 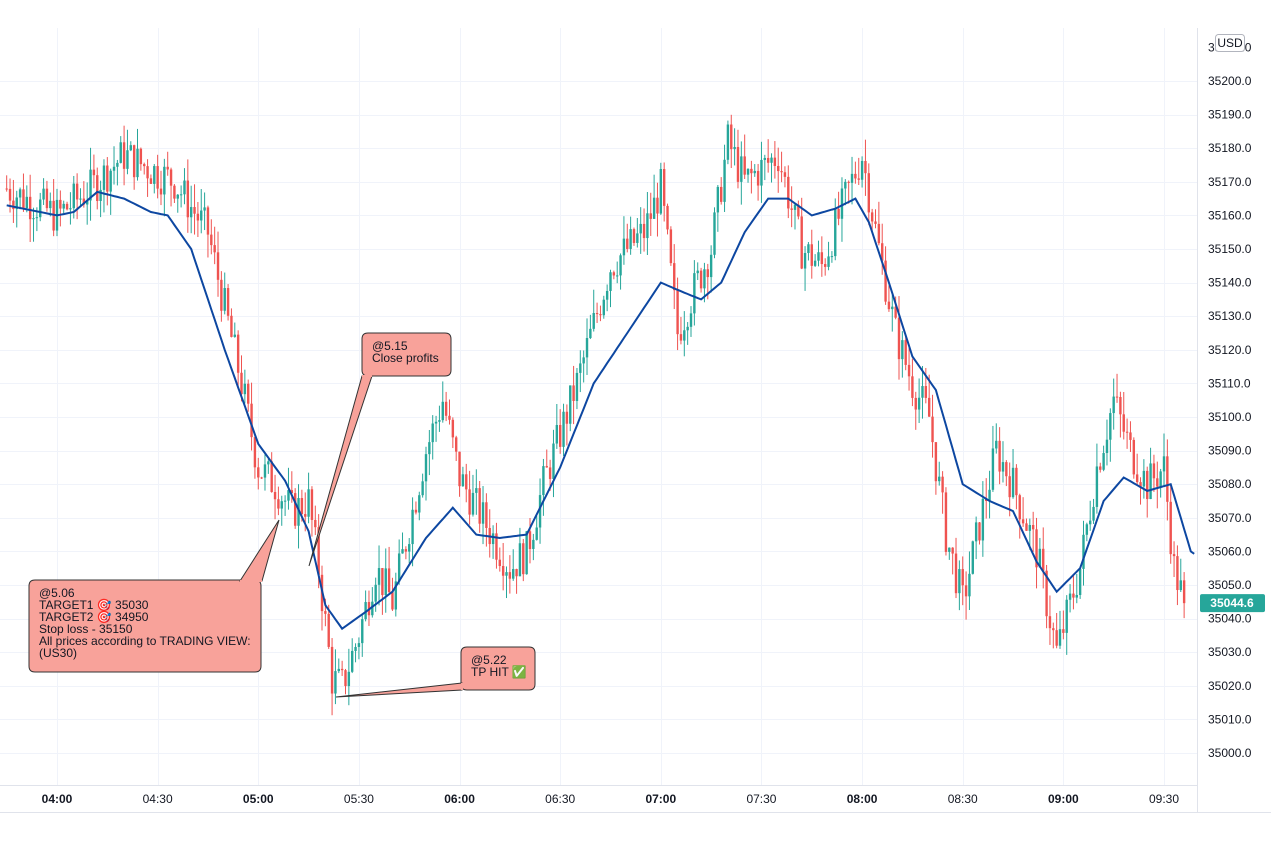 What do you see at coordinates (1230, 619) in the screenshot?
I see `price-tick-label: 35040.0` at bounding box center [1230, 619].